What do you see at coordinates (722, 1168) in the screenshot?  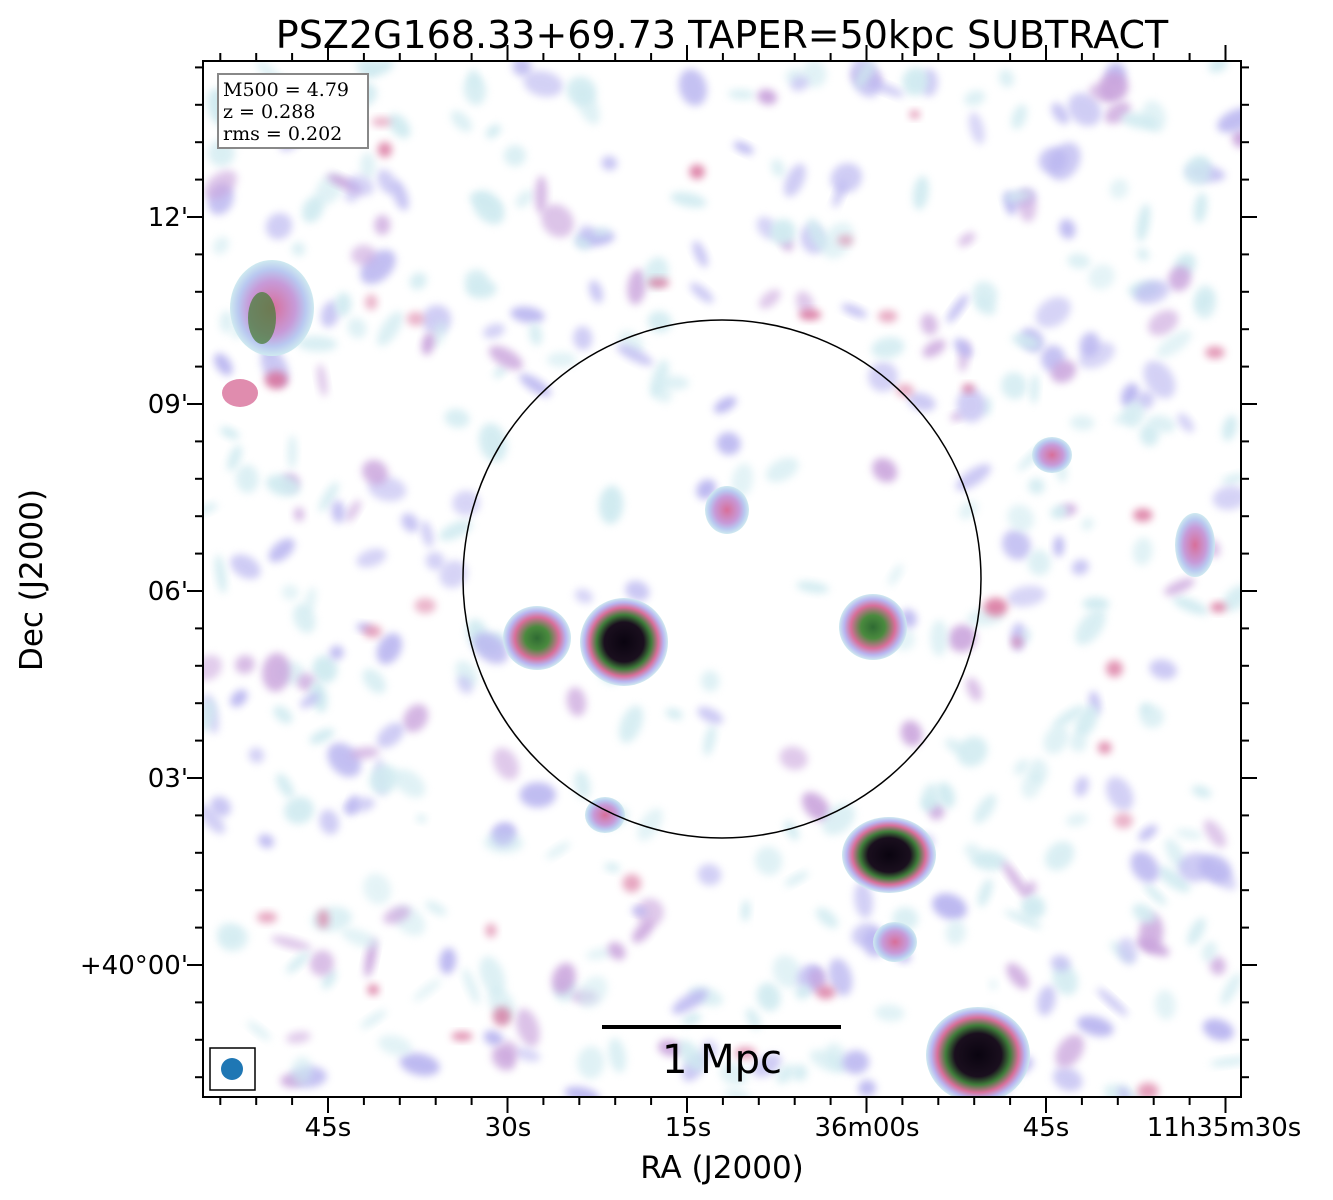 I see `x-axis-label: RA (J2000)` at bounding box center [722, 1168].